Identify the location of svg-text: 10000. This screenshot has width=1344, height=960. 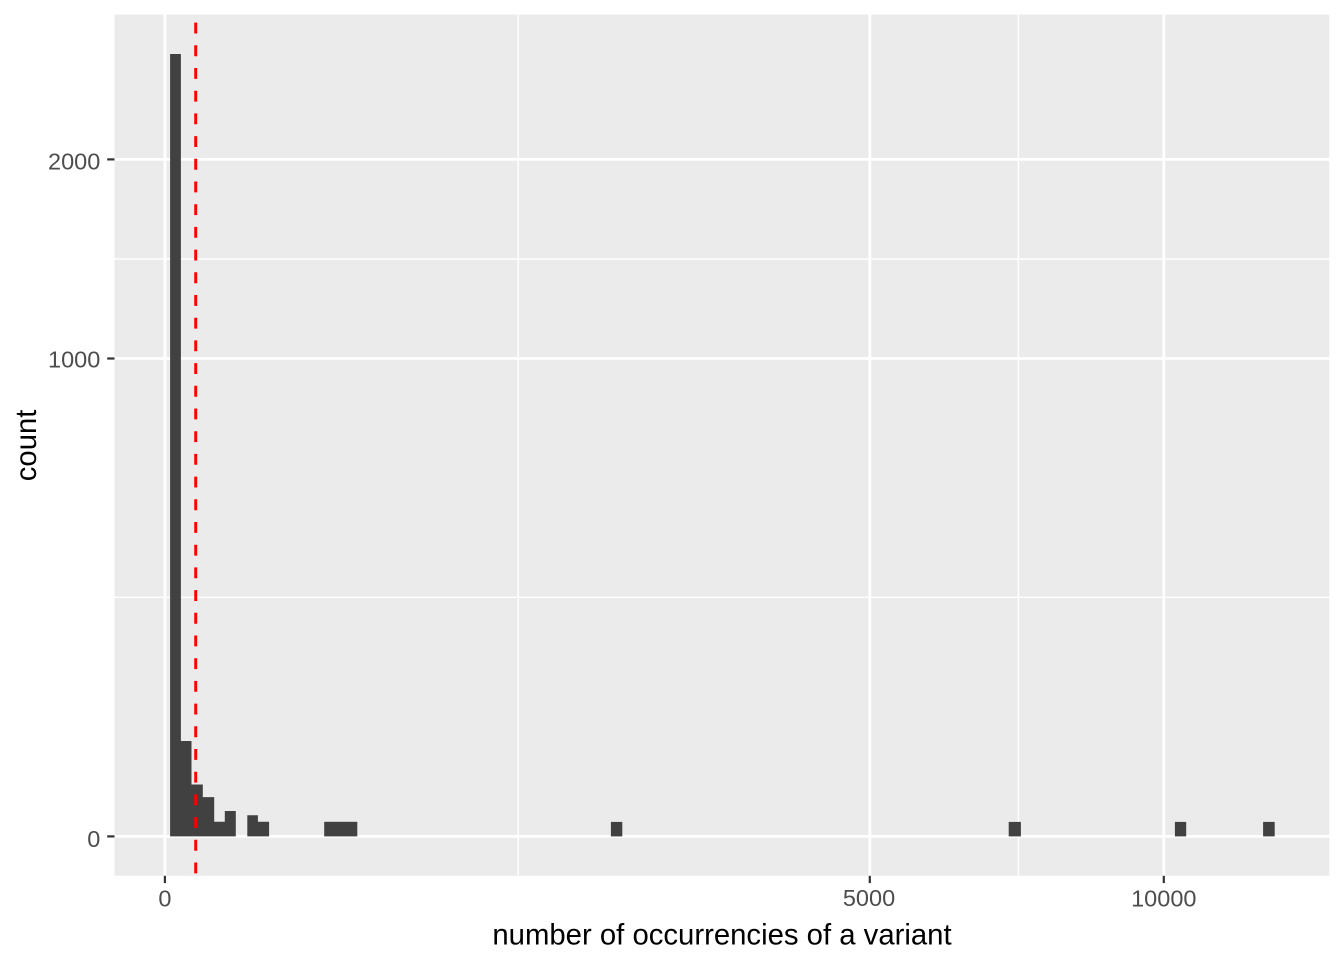
(1163, 898).